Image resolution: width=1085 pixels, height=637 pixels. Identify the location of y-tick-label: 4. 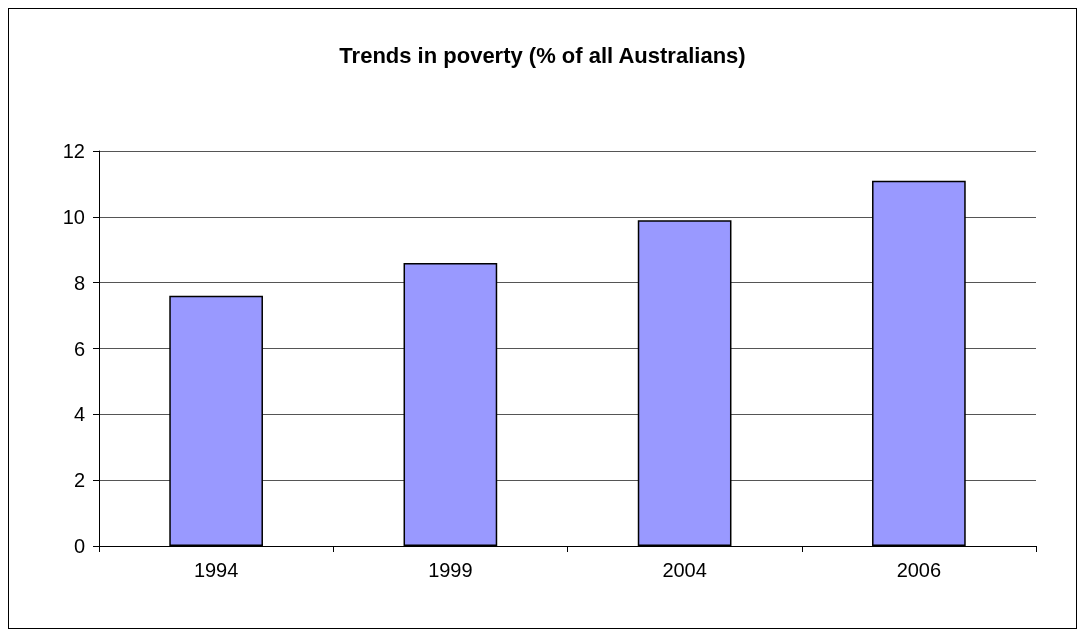
(79, 414).